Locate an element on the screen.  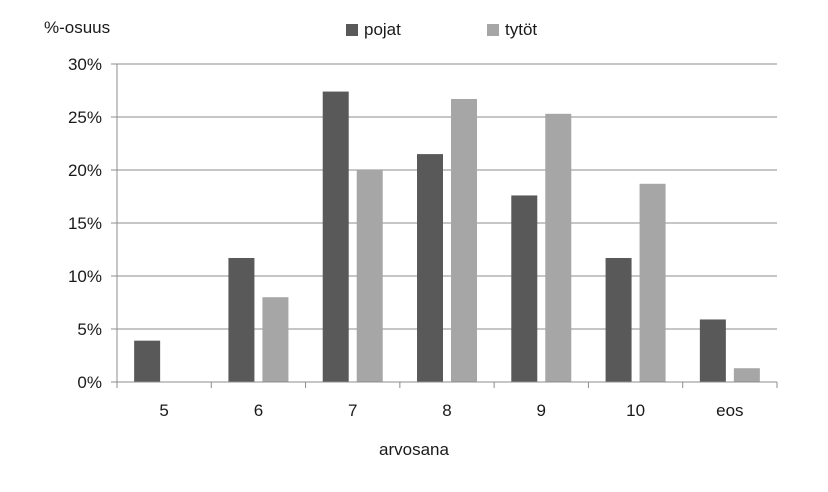
y-tick-labels: 0% 5% 10% 15% 20% 25% 30% is located at coordinates (85, 223).